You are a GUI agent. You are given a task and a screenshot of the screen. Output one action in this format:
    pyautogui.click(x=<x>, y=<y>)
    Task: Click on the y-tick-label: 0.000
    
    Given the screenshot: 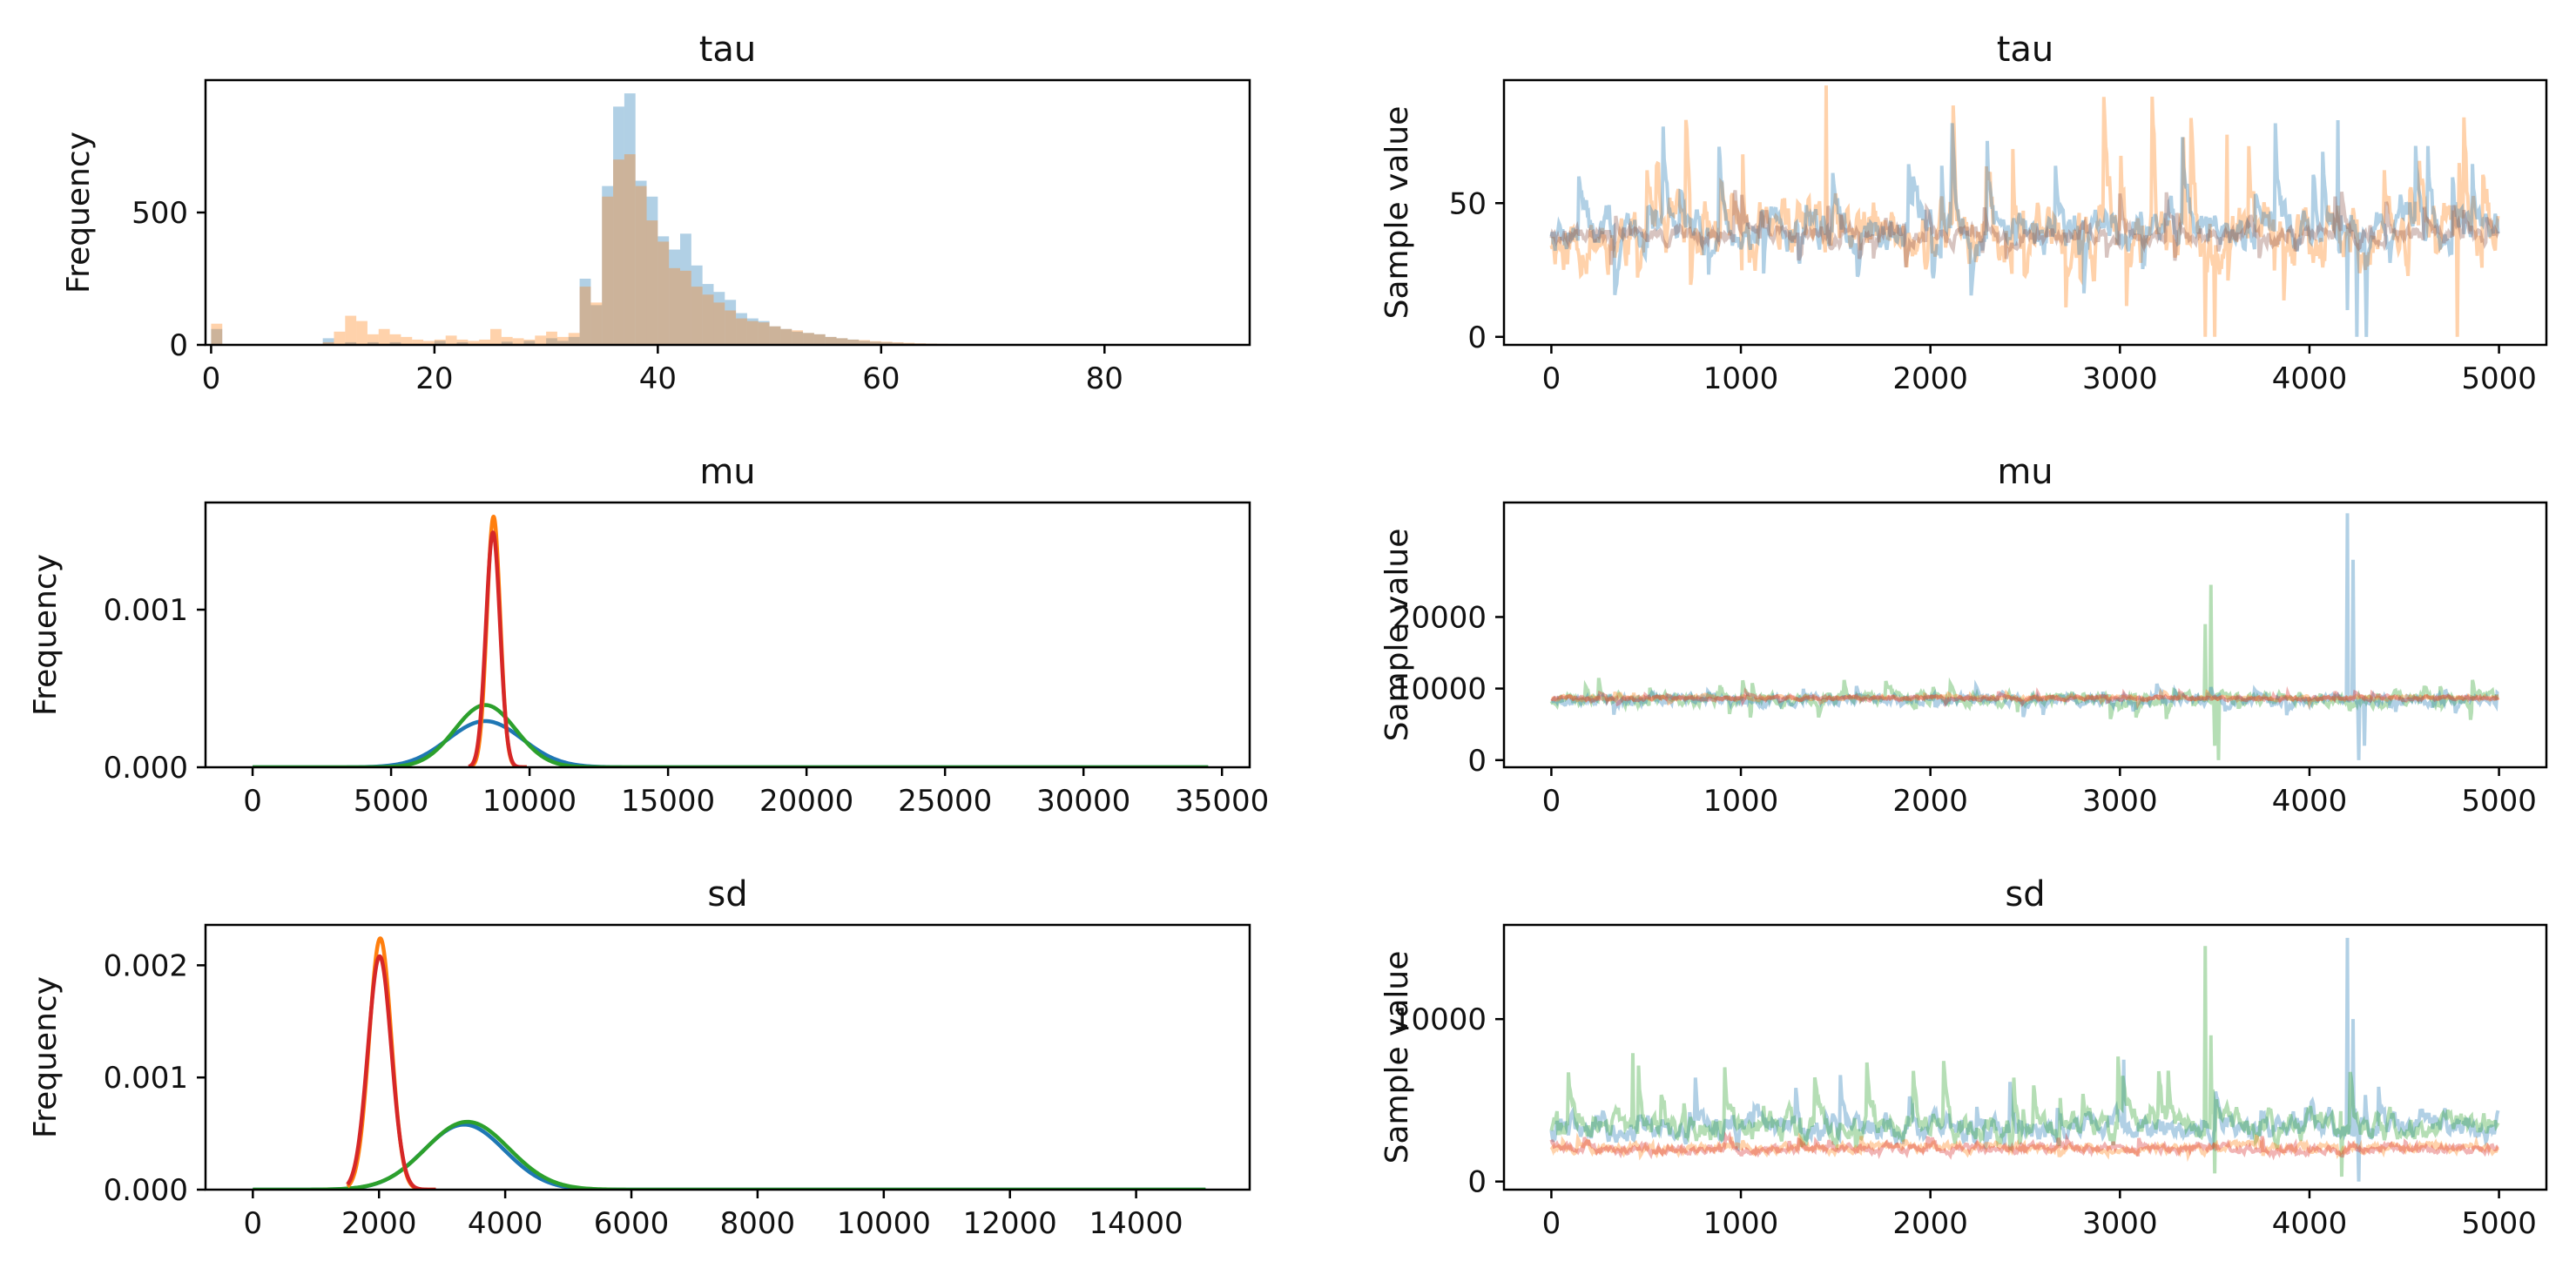 What is the action you would take?
    pyautogui.click(x=146, y=768)
    